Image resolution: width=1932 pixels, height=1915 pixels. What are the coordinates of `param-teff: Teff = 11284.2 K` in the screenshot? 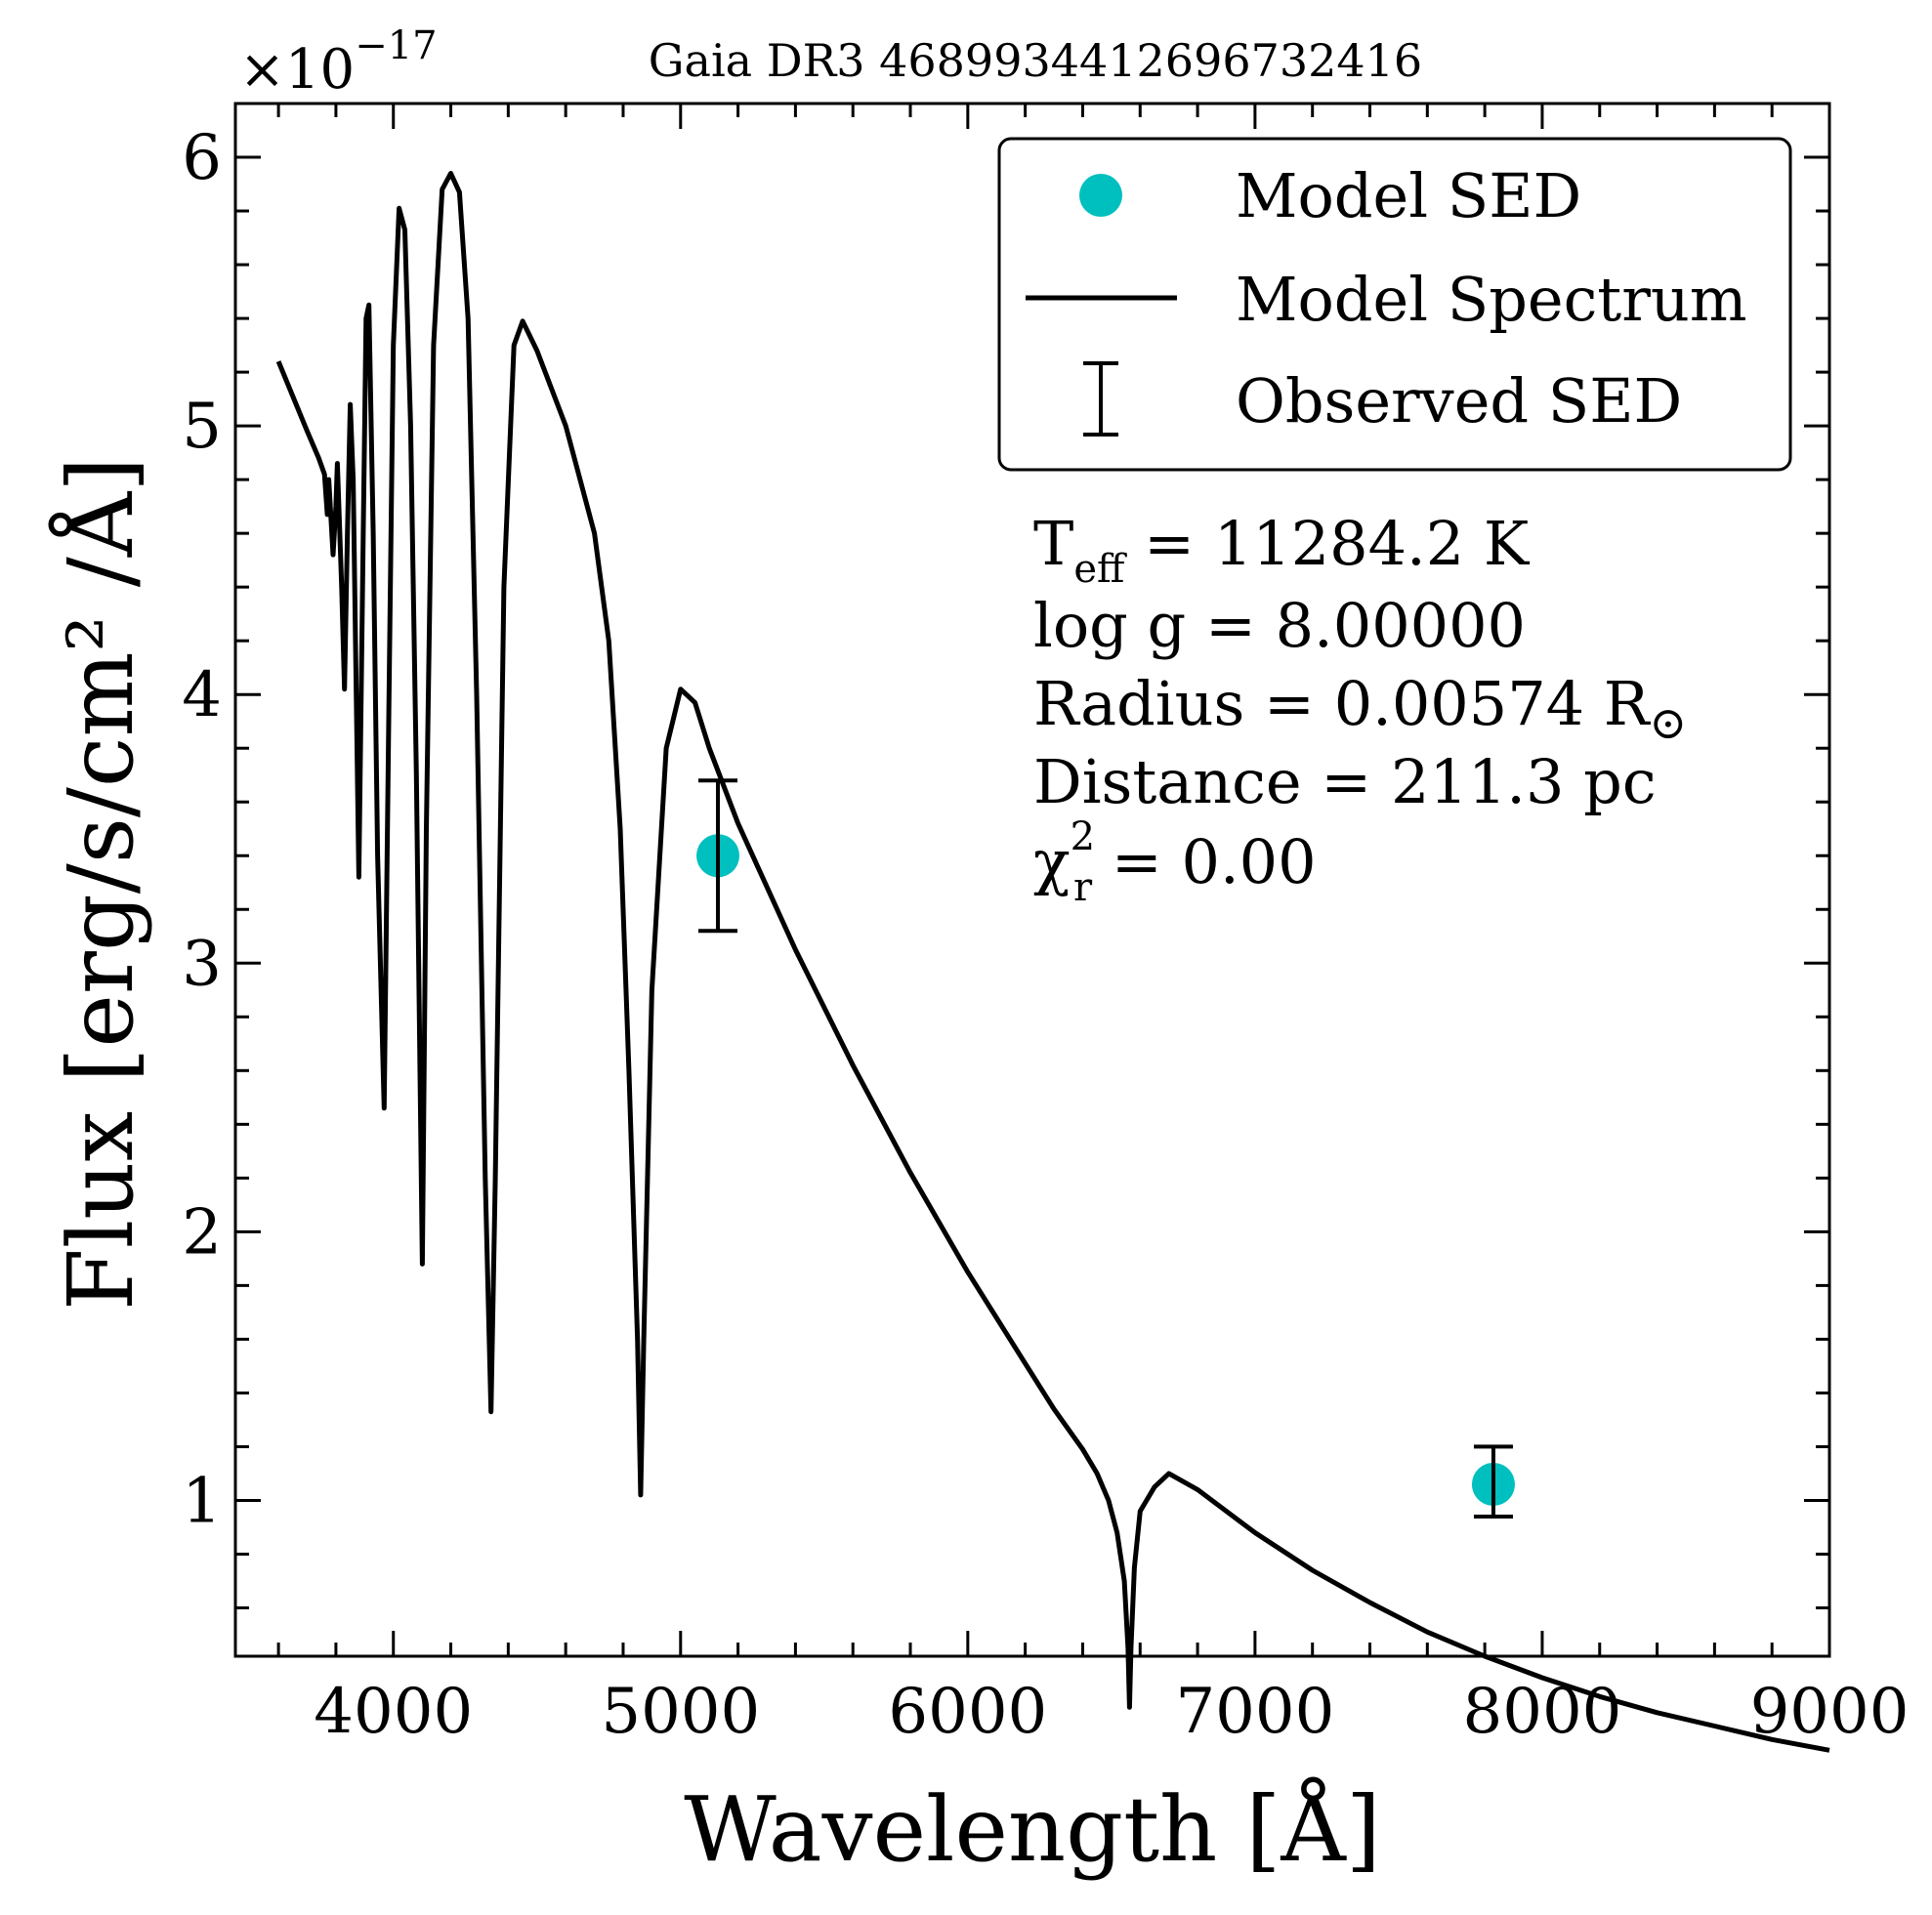 It's located at (1282, 550).